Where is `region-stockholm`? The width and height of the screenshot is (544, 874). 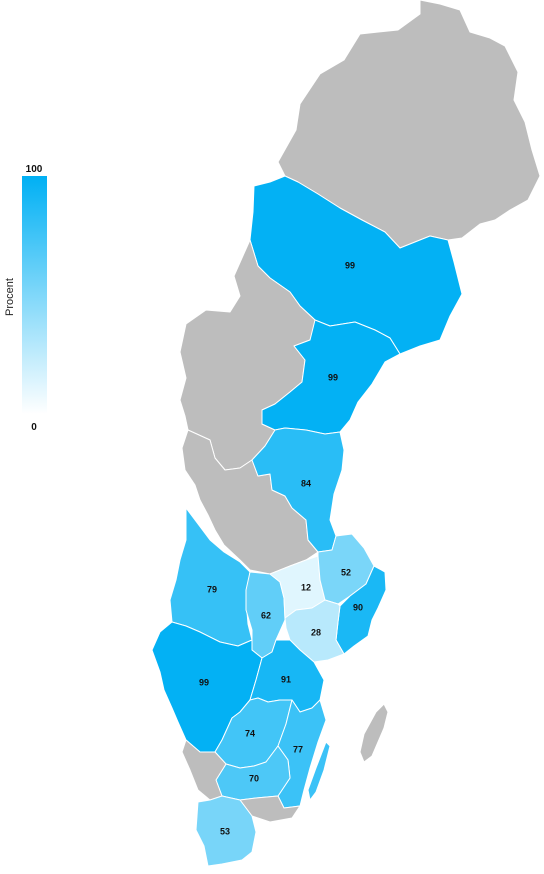 region-stockholm is located at coordinates (361, 610).